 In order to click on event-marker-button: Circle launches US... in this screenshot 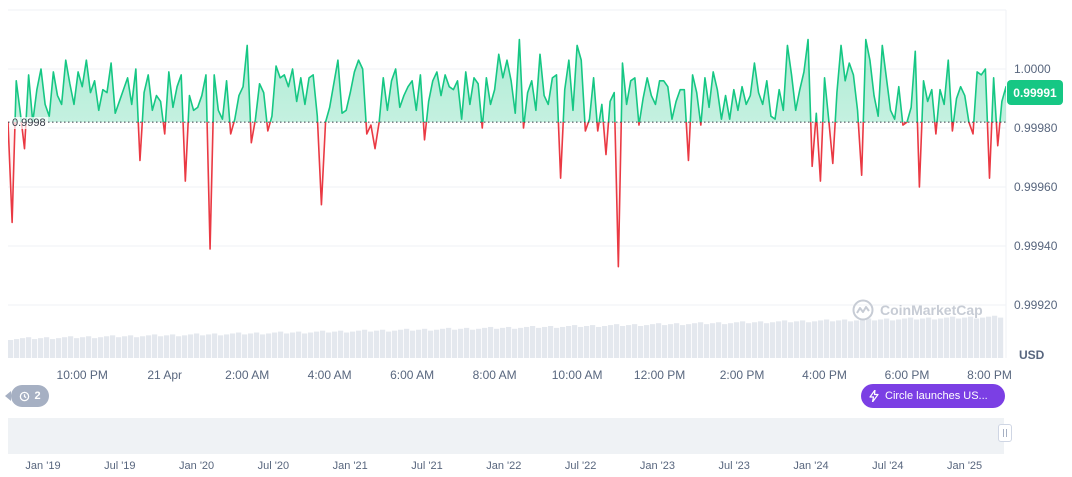, I will do `click(933, 396)`.